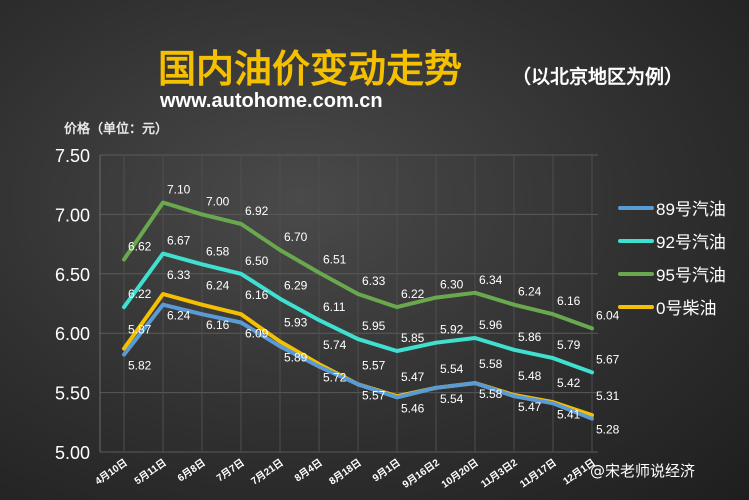 Image resolution: width=749 pixels, height=500 pixels. I want to click on data-label: 7.00, so click(218, 201).